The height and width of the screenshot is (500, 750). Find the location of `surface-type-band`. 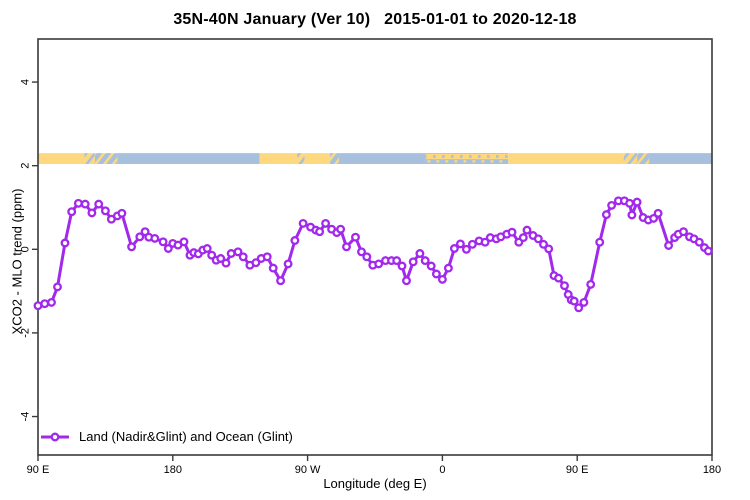

surface-type-band is located at coordinates (375, 159).